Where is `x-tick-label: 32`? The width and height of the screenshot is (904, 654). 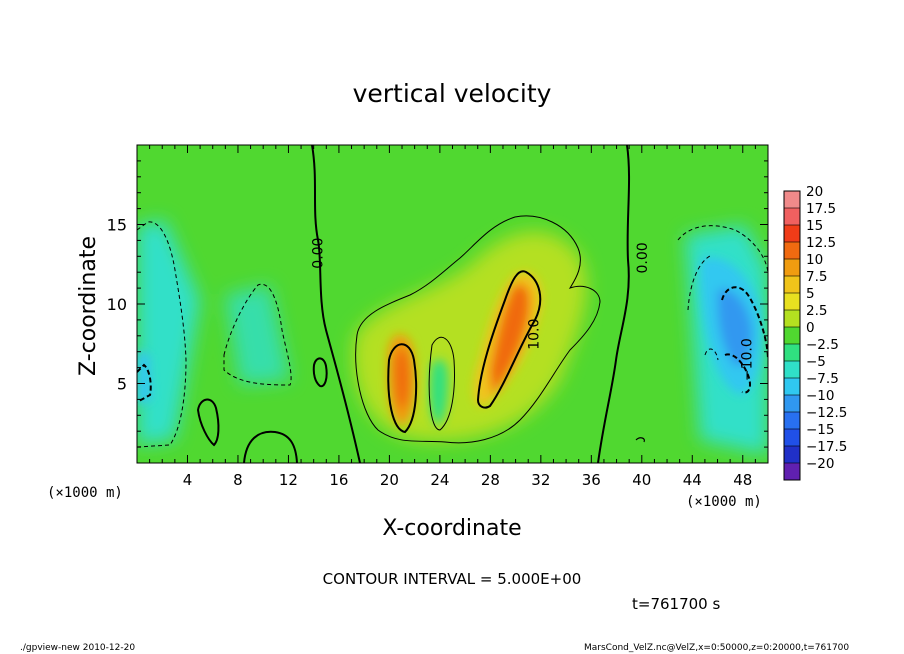 x-tick-label: 32 is located at coordinates (540, 480).